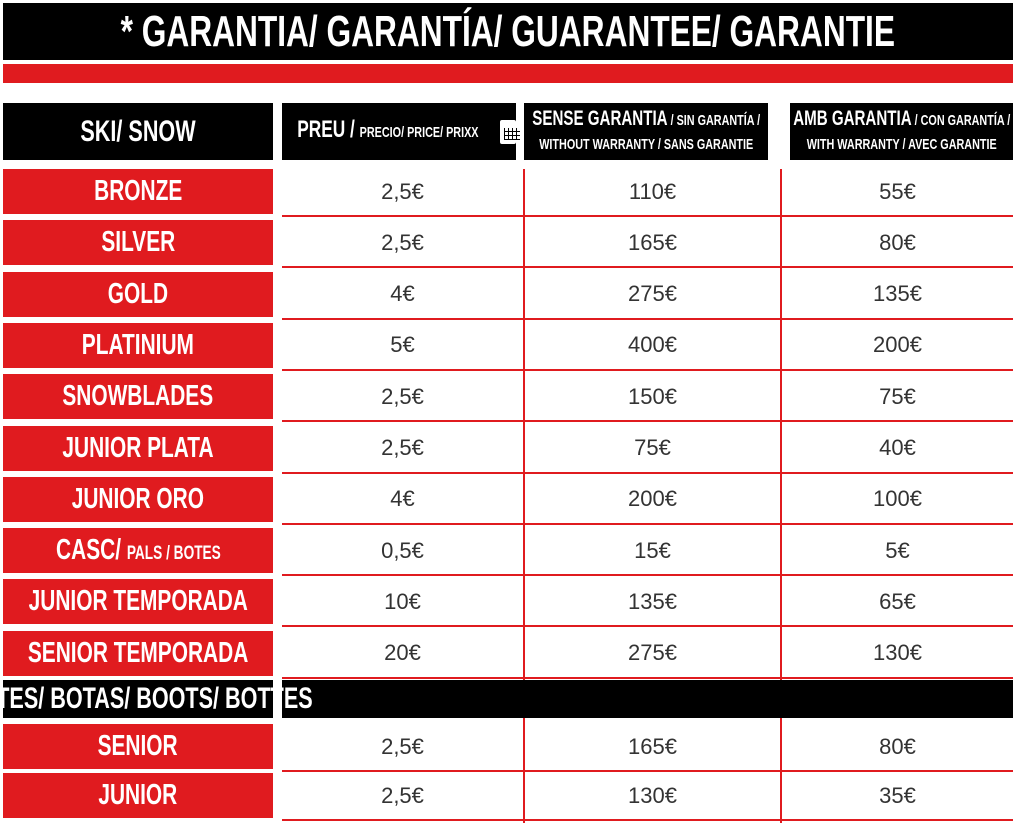  What do you see at coordinates (961, 120) in the screenshot?
I see `header-warranty-sub1: / CON GARANTÍA /` at bounding box center [961, 120].